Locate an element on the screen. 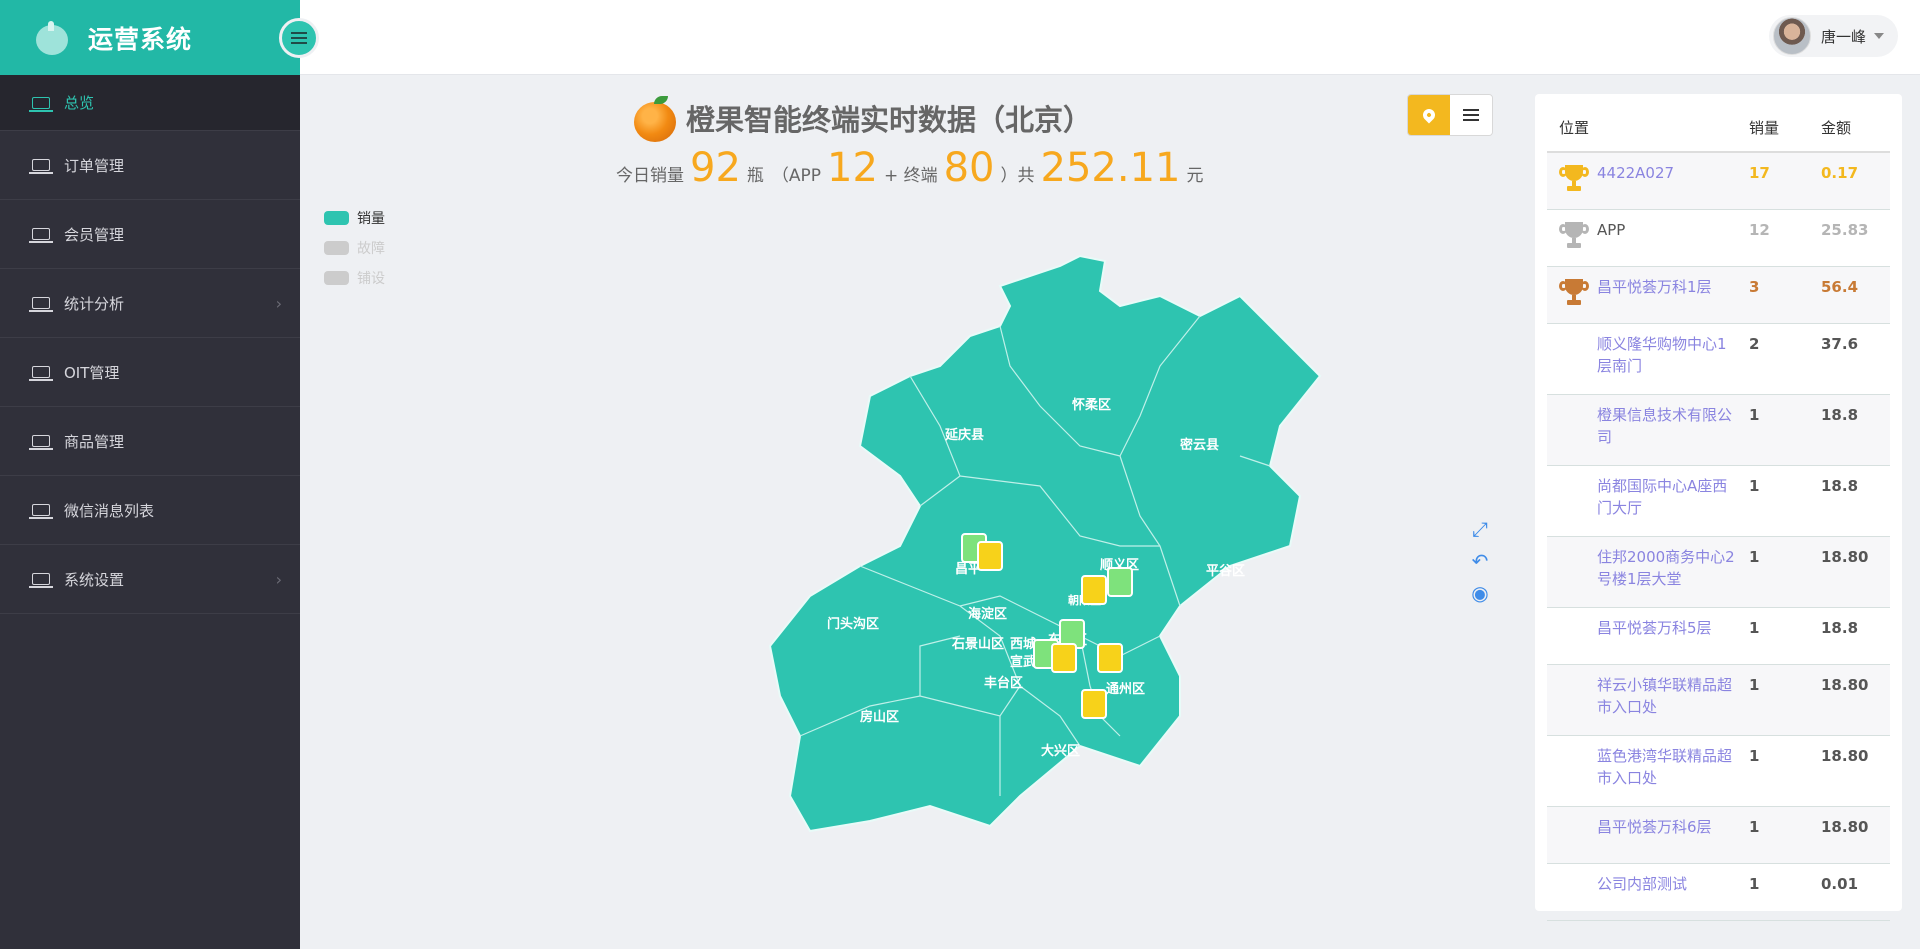 The width and height of the screenshot is (1920, 949). brand-header: 运营系统 is located at coordinates (150, 37).